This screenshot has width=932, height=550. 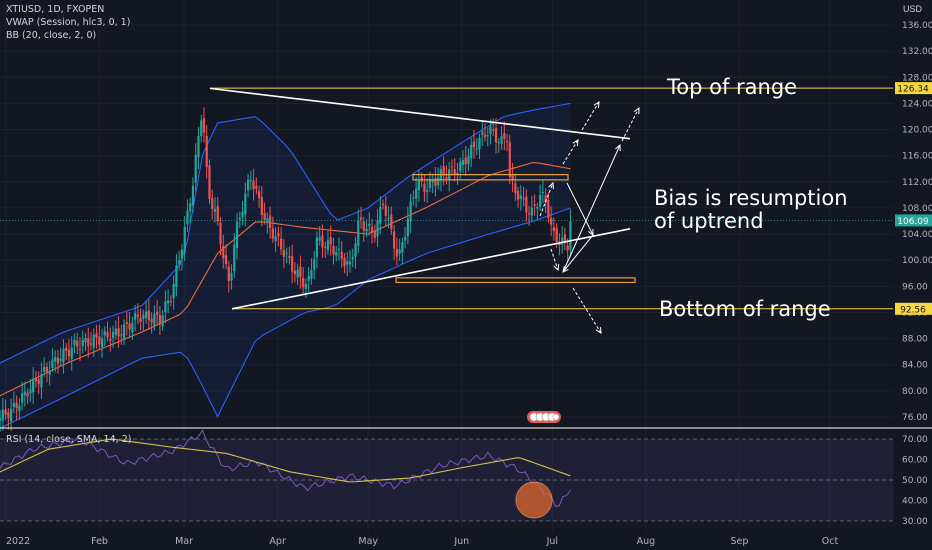 What do you see at coordinates (917, 78) in the screenshot?
I see `price-tick-label: 128.00` at bounding box center [917, 78].